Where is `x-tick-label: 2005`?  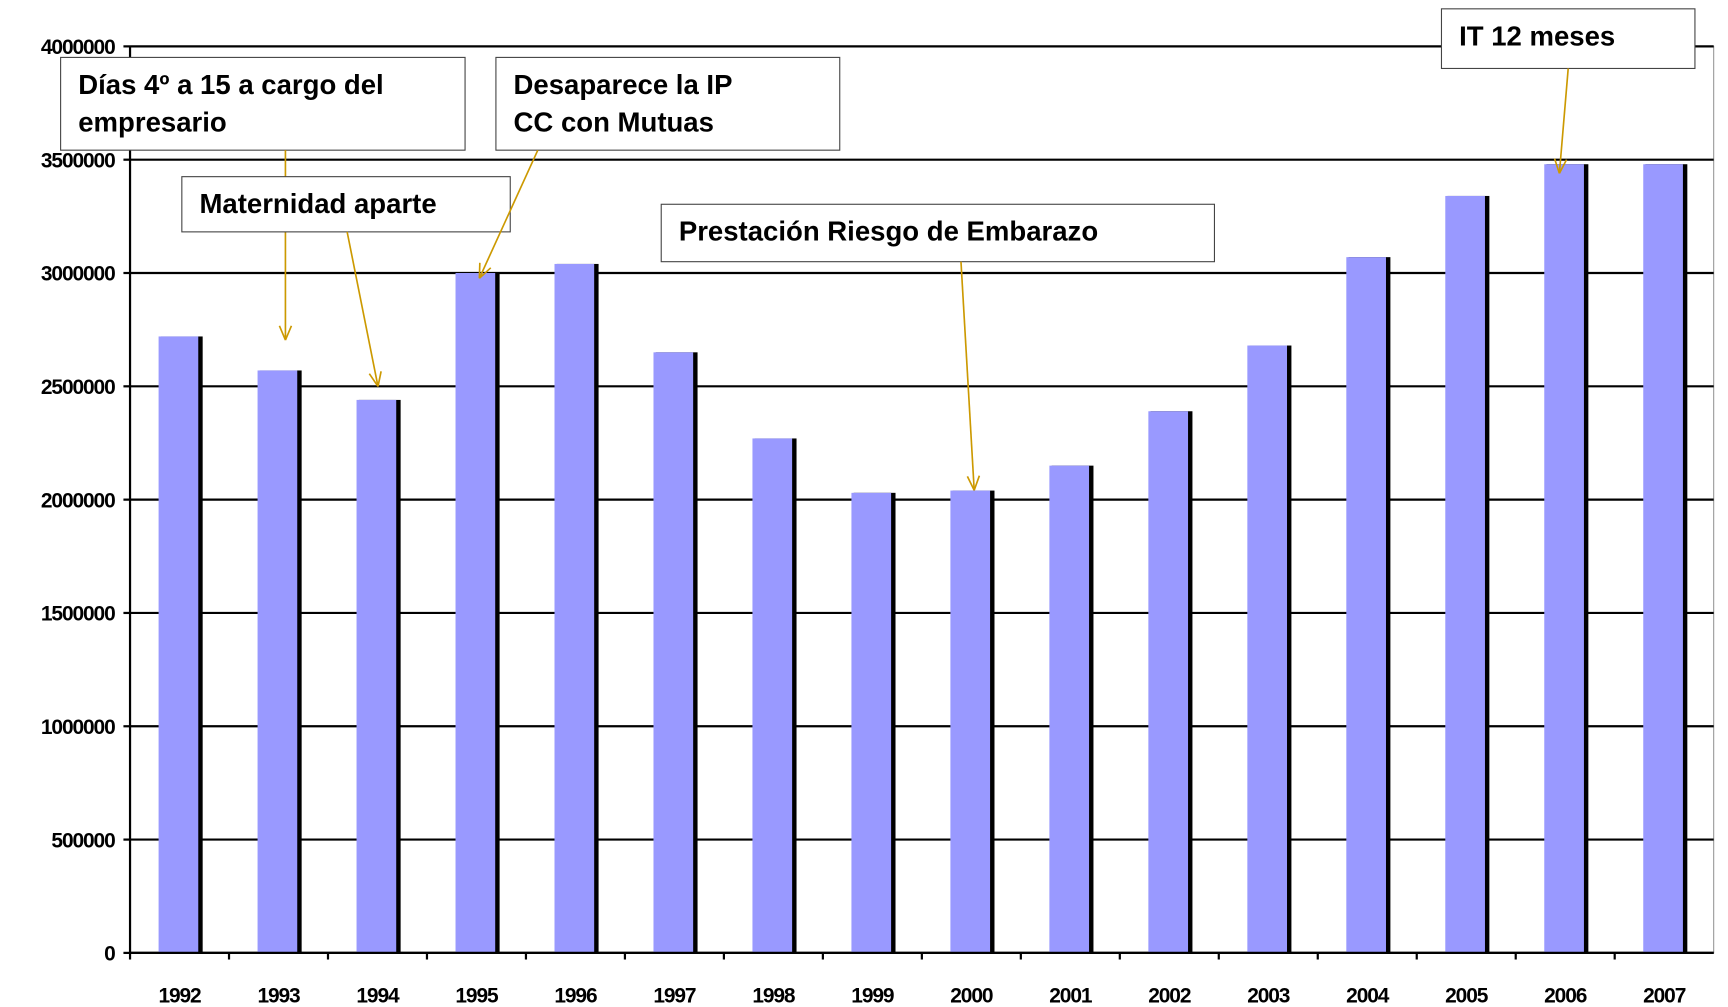 x-tick-label: 2005 is located at coordinates (1467, 996).